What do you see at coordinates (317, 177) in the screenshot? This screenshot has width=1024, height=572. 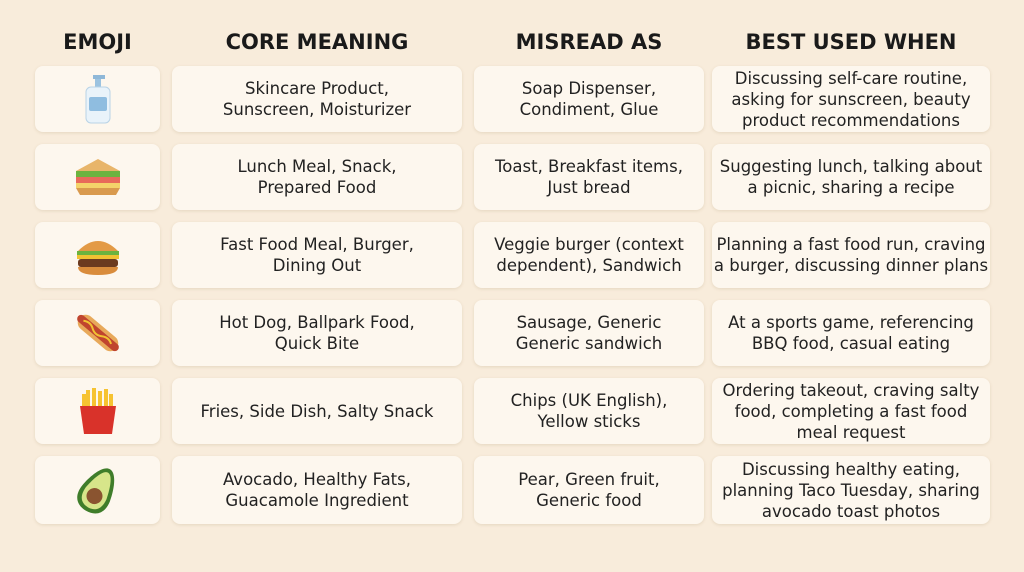 I see `core-cell: Lunch Meal, Snack, Prepared Food` at bounding box center [317, 177].